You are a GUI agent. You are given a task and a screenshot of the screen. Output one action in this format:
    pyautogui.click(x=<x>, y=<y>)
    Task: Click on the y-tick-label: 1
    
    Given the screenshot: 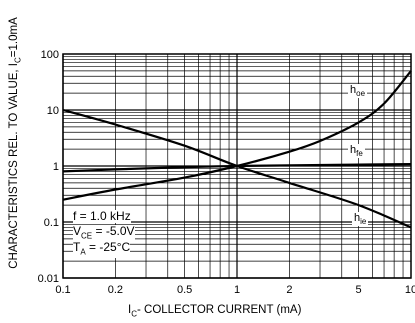 What is the action you would take?
    pyautogui.click(x=56, y=167)
    